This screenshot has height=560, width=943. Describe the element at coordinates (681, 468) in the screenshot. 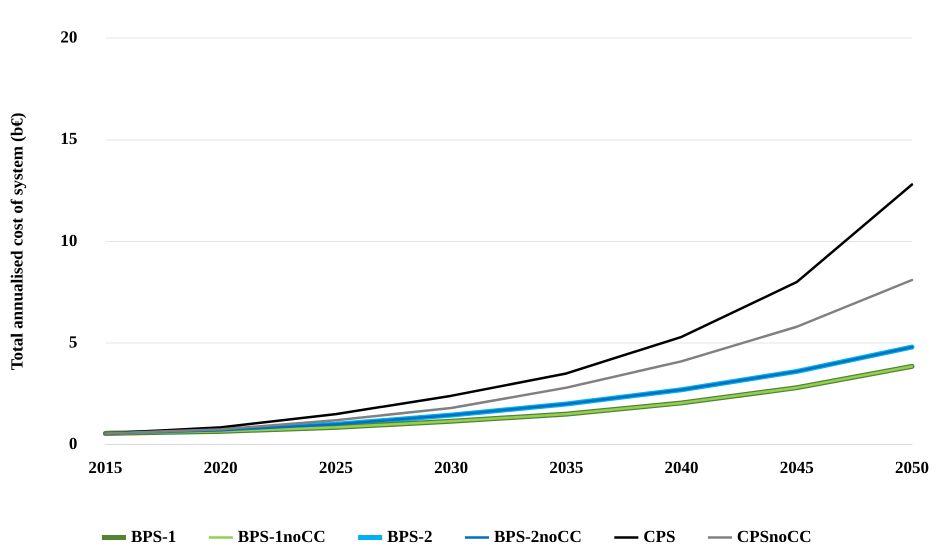

I see `x-tick-label: 2040` at that location.